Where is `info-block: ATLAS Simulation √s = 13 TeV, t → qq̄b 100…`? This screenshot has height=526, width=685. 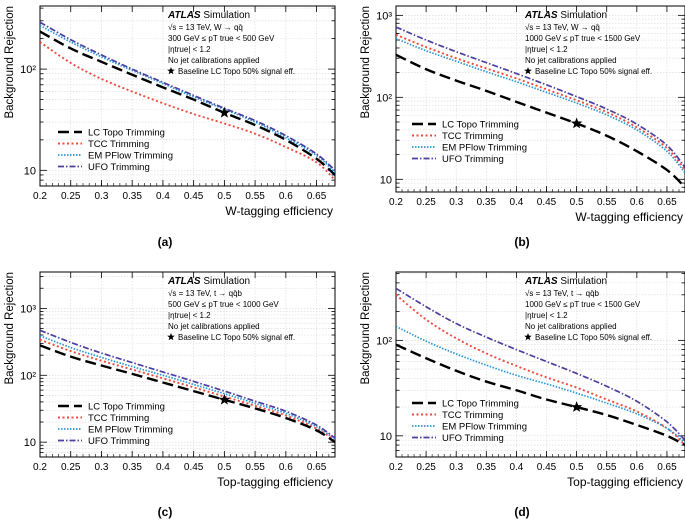 info-block: ATLAS Simulation √s = 13 TeV, t → qq̄b 100… is located at coordinates (588, 309).